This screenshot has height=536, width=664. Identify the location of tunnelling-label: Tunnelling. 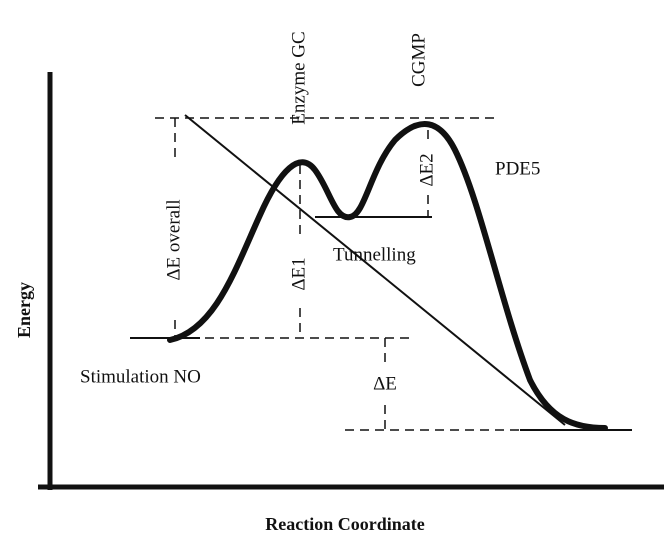
(374, 254).